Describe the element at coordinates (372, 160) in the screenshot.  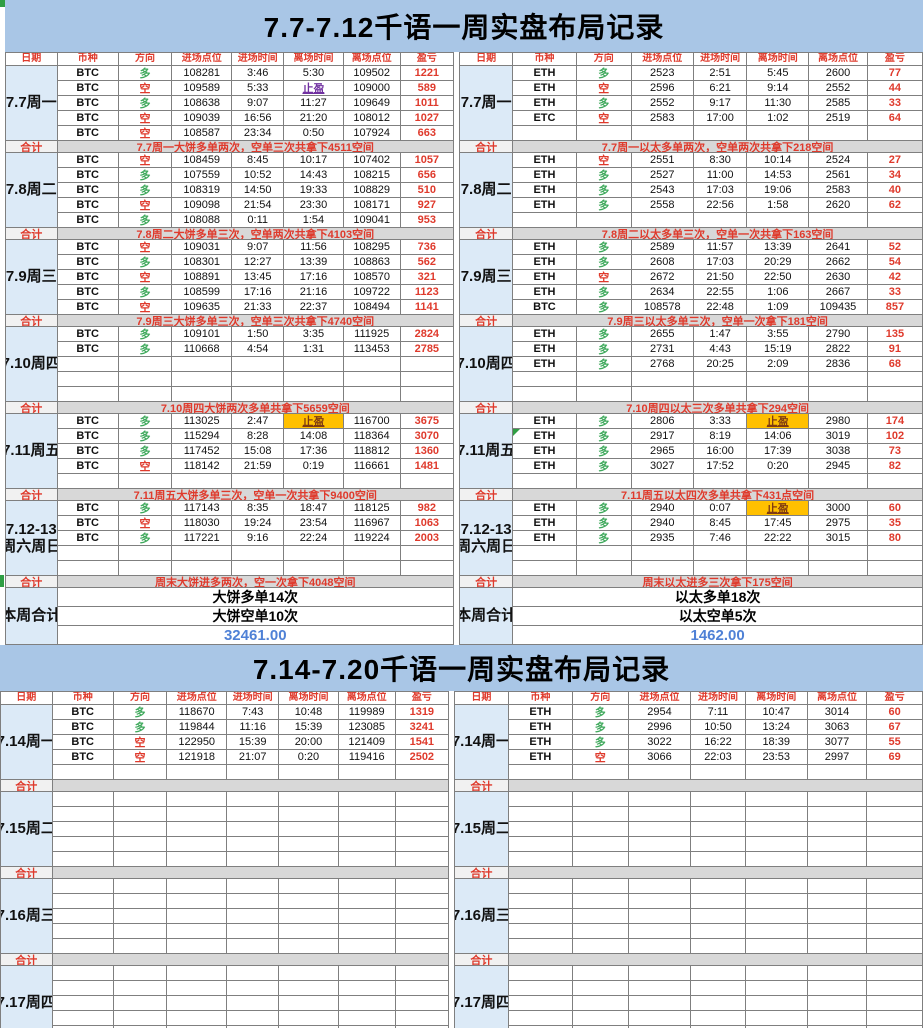
I see `cell-exit-price: 107402` at that location.